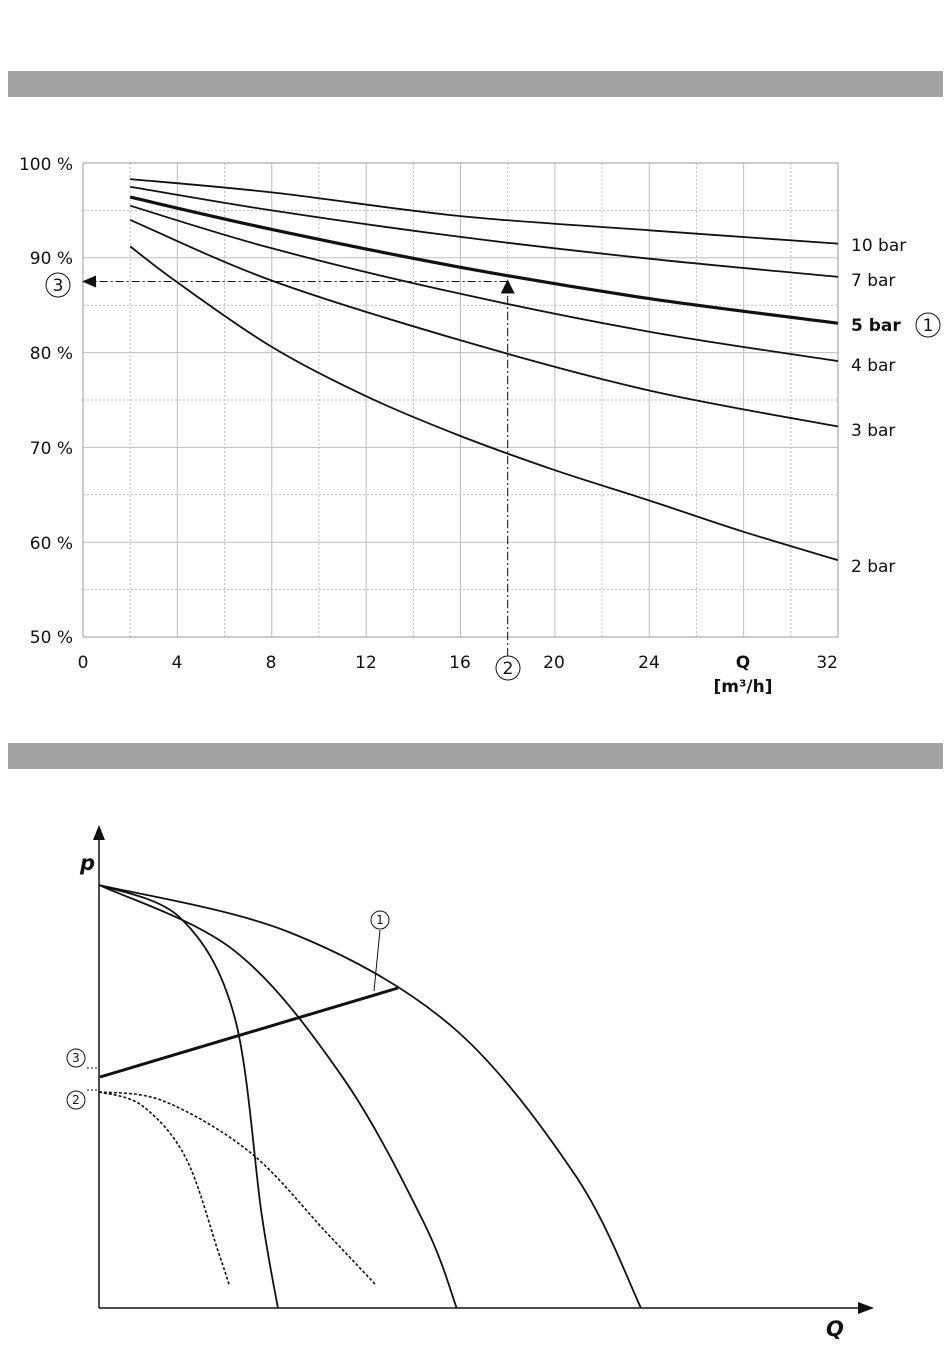  What do you see at coordinates (507, 286) in the screenshot?
I see `reading-arrowhead-up` at bounding box center [507, 286].